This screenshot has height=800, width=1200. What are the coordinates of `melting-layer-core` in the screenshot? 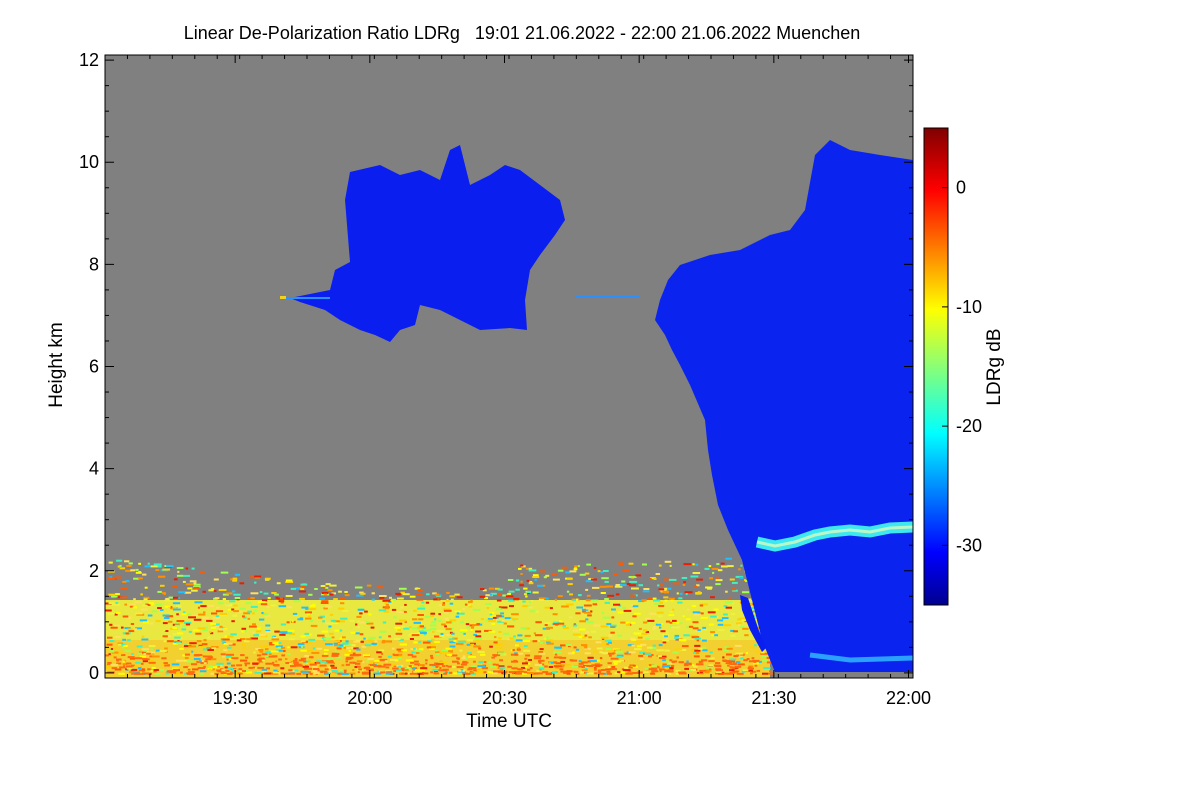 It's located at (834, 536).